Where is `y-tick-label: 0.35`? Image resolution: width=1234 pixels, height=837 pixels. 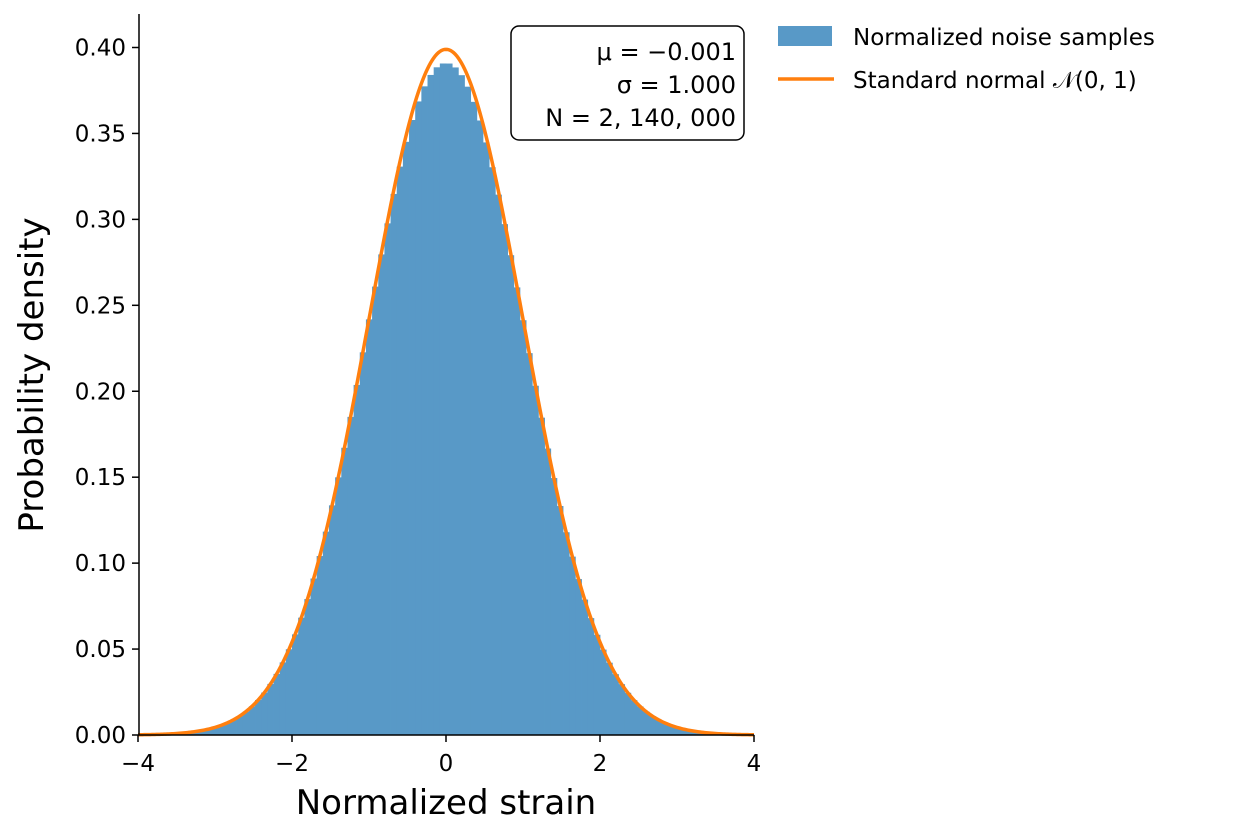 y-tick-label: 0.35 is located at coordinates (100, 134).